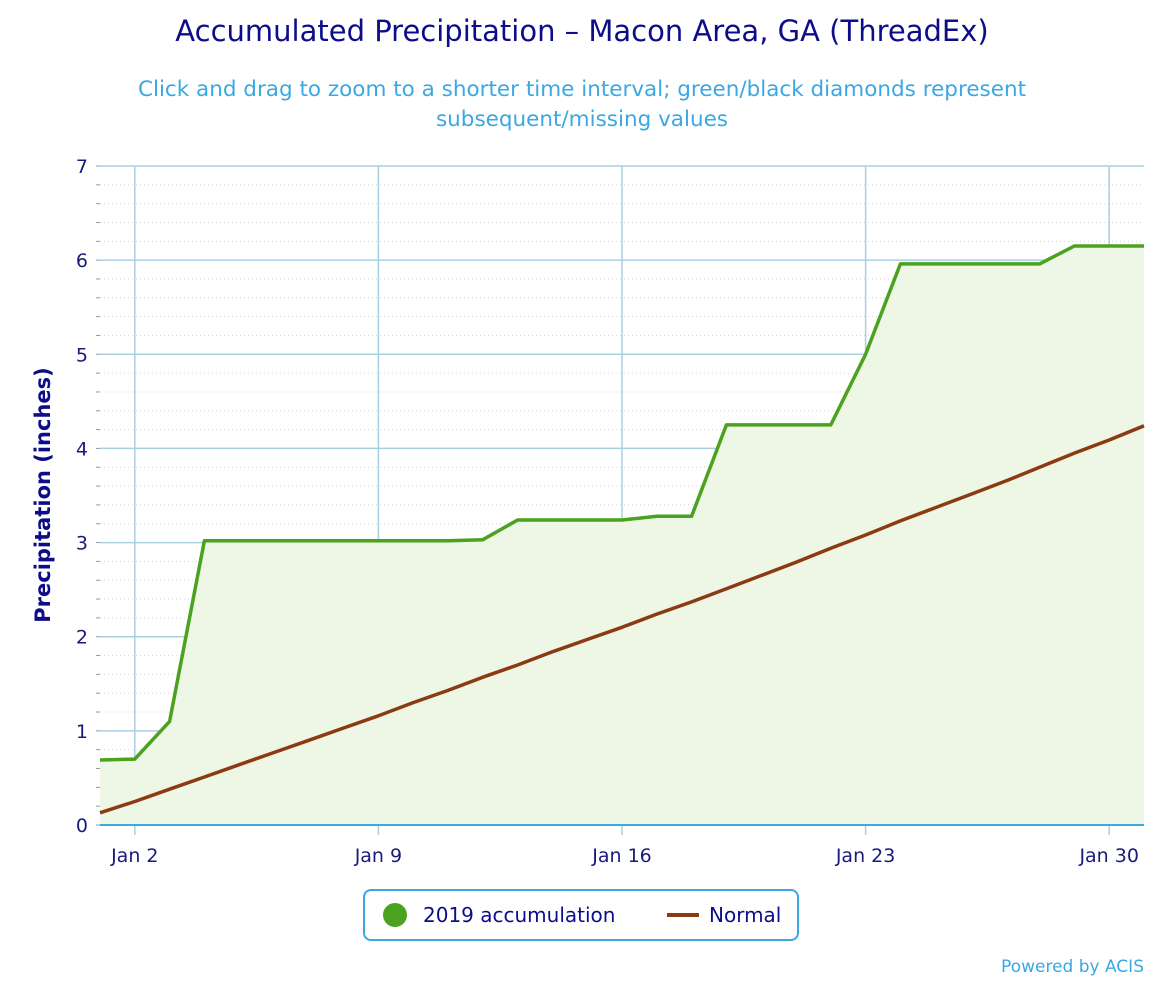 The width and height of the screenshot is (1164, 984). What do you see at coordinates (378, 856) in the screenshot?
I see `x-tick-label: Jan 9` at bounding box center [378, 856].